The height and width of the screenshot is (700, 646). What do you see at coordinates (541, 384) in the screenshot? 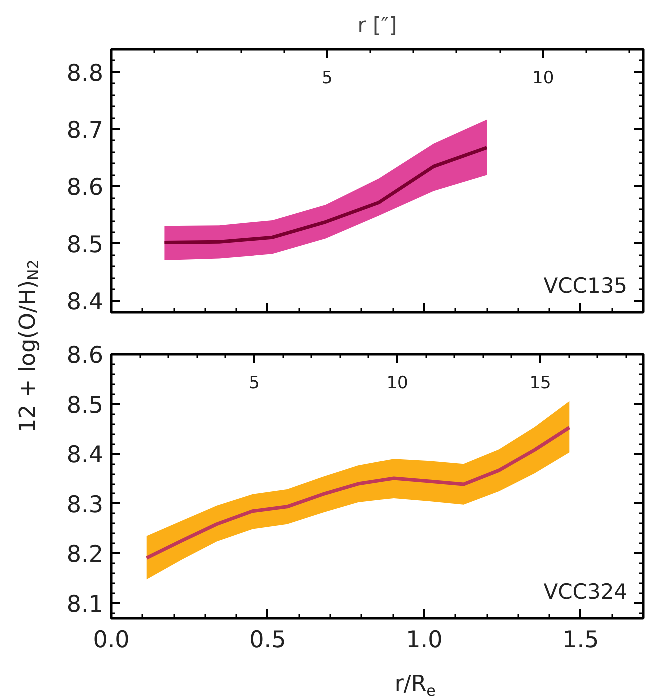
I see `x2-tick-label: 15` at bounding box center [541, 384].